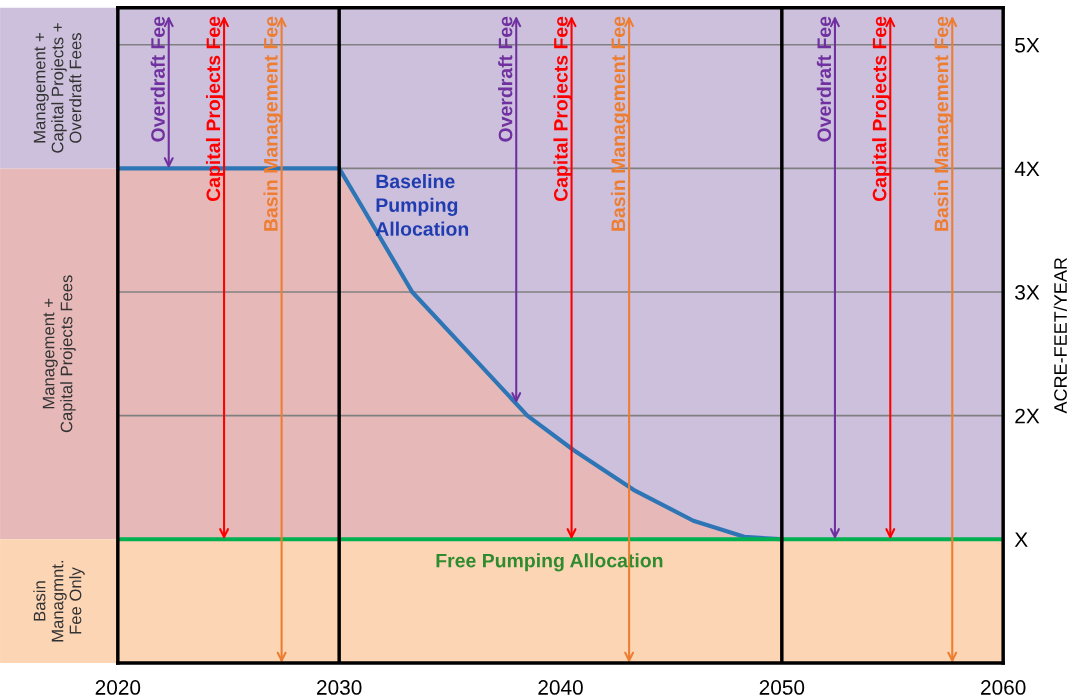 This screenshot has height=700, width=1081. I want to click on band-label: Basin Managmnt. Fee Only, so click(59, 601).